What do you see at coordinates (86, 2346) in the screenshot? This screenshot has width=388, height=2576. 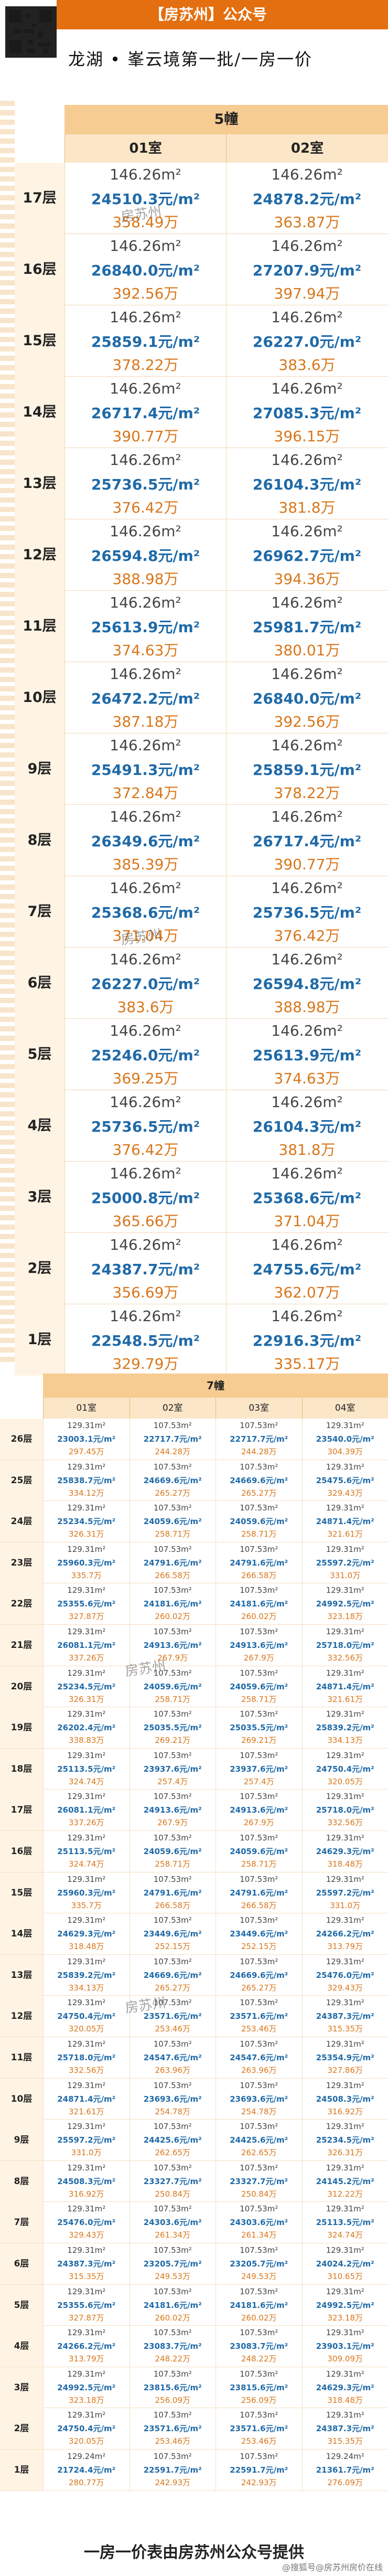 I see `unit-cell: 129.31m² 24266.2元/m² 313.79万` at bounding box center [86, 2346].